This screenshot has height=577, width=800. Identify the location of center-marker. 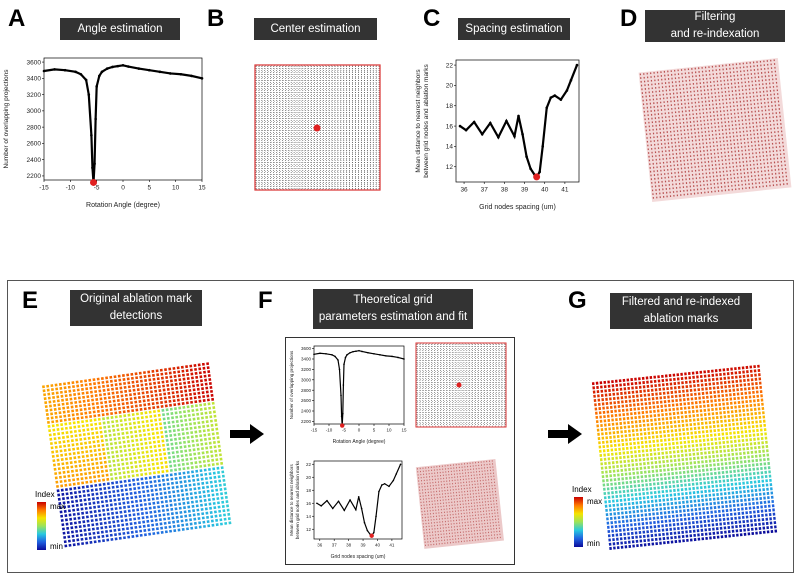
(317, 128).